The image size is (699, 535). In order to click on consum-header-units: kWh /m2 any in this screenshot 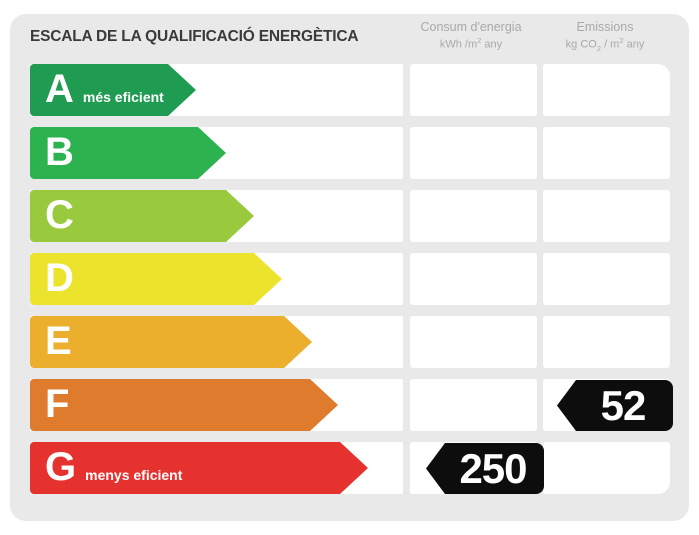, I will do `click(471, 43)`.